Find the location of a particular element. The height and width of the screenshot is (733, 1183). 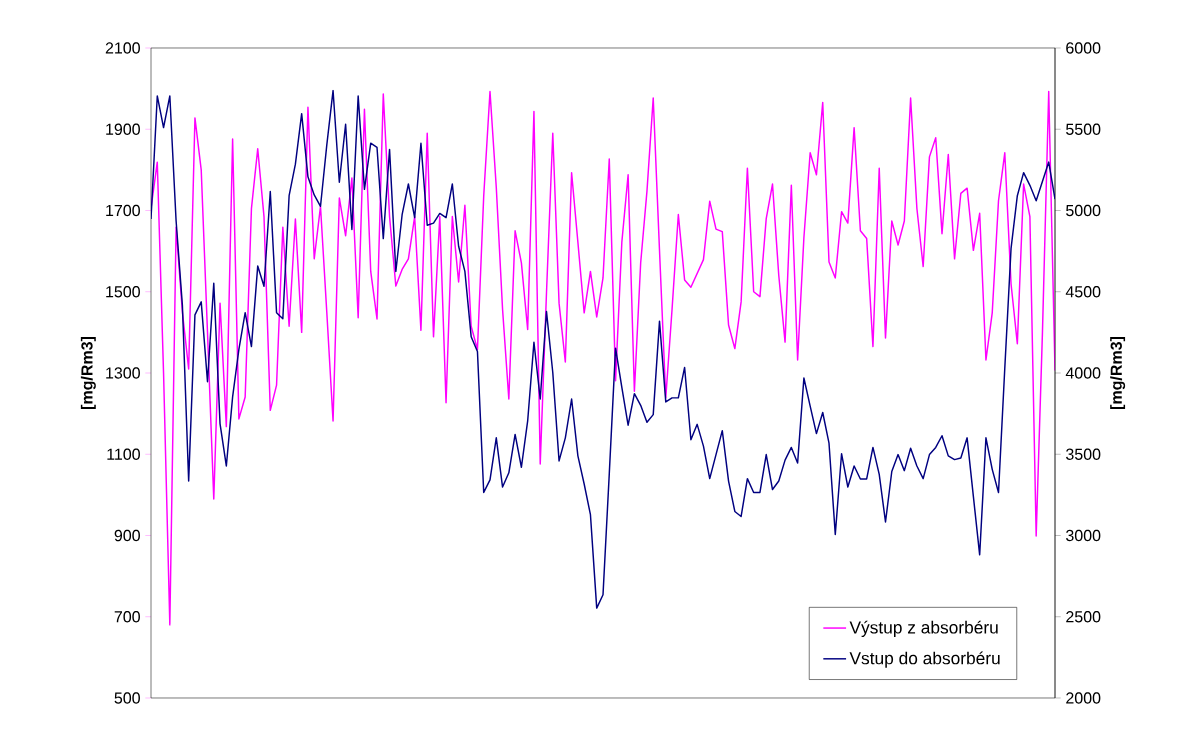

y-axis-title: [mg/Rm3] is located at coordinates (88, 373).